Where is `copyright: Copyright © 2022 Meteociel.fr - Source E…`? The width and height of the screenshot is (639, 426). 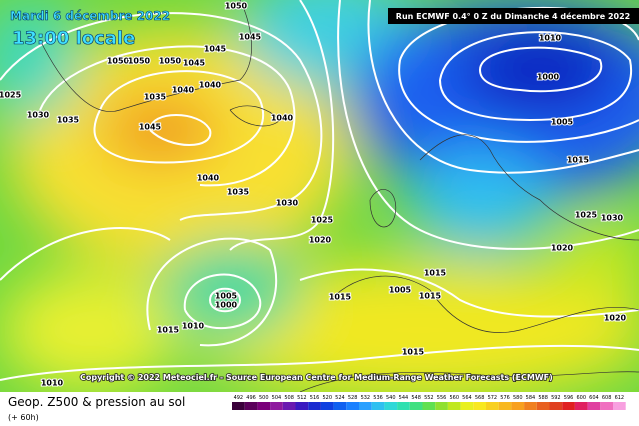 copyright: Copyright © 2022 Meteociel.fr - Source E… is located at coordinates (316, 377).